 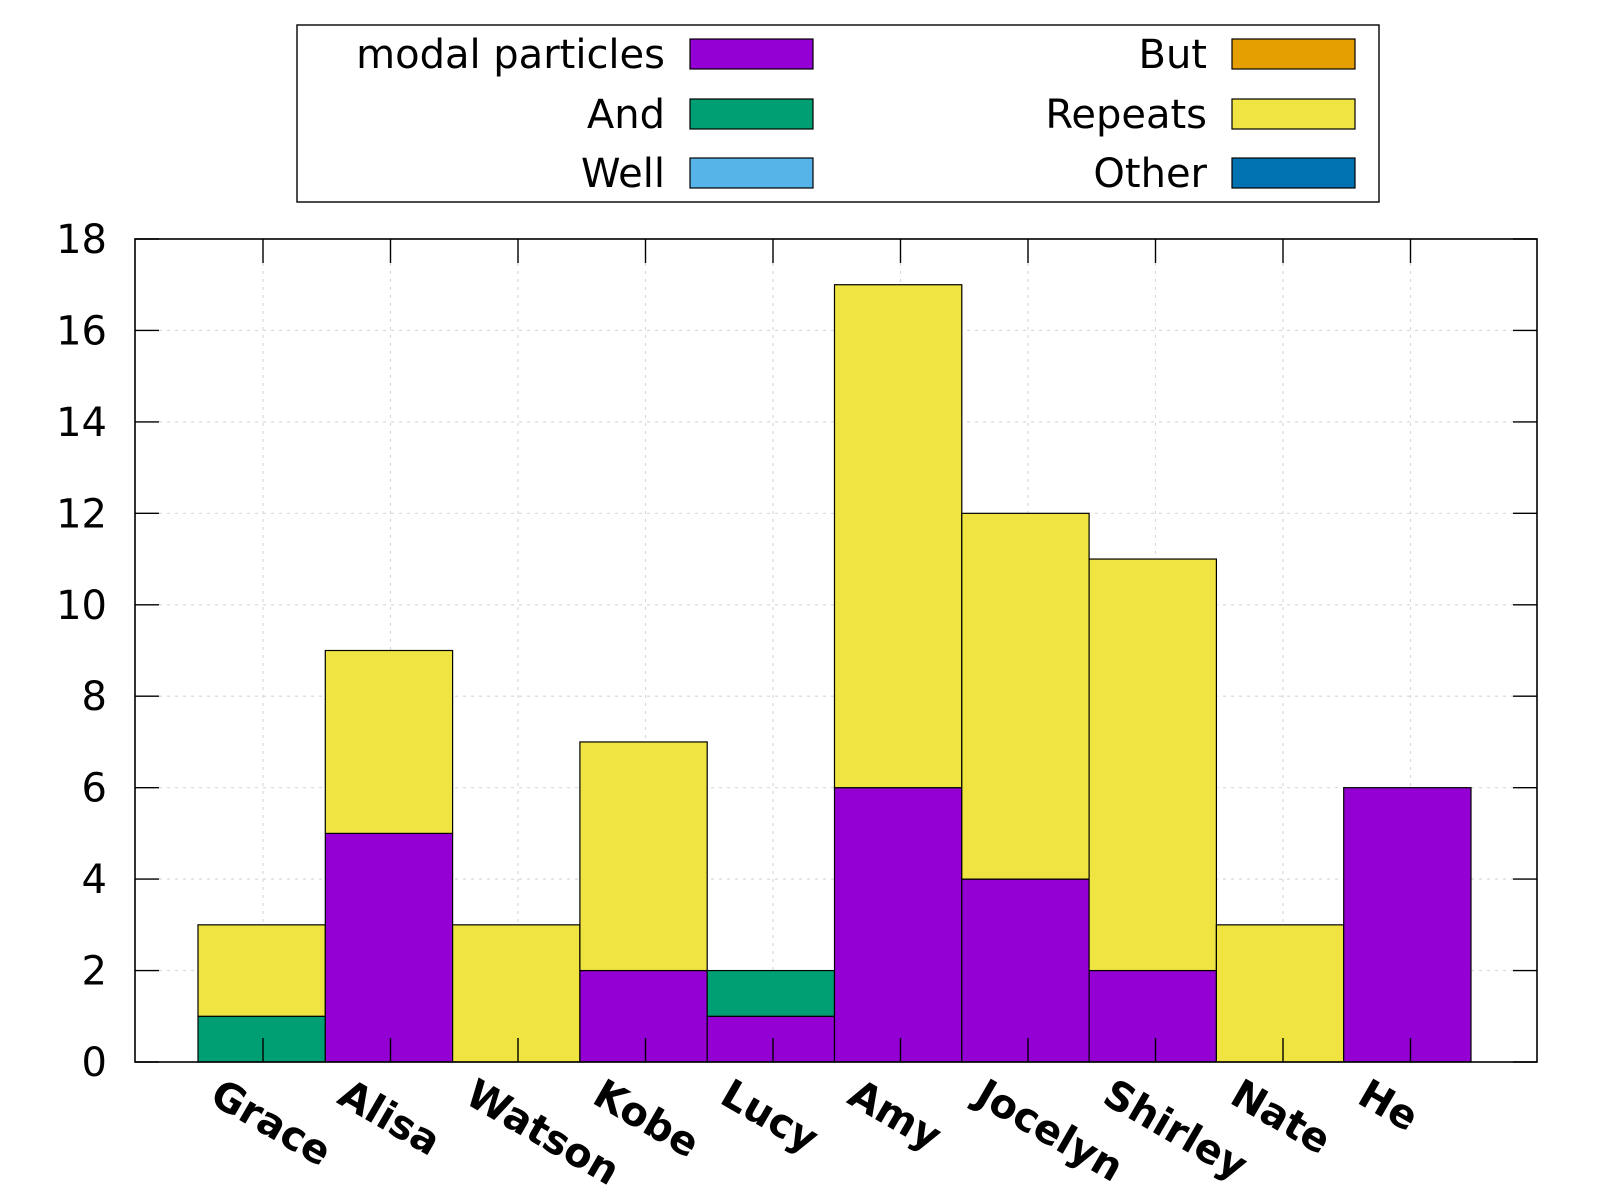 What do you see at coordinates (271, 1123) in the screenshot?
I see `x-category-label-grace: Grace` at bounding box center [271, 1123].